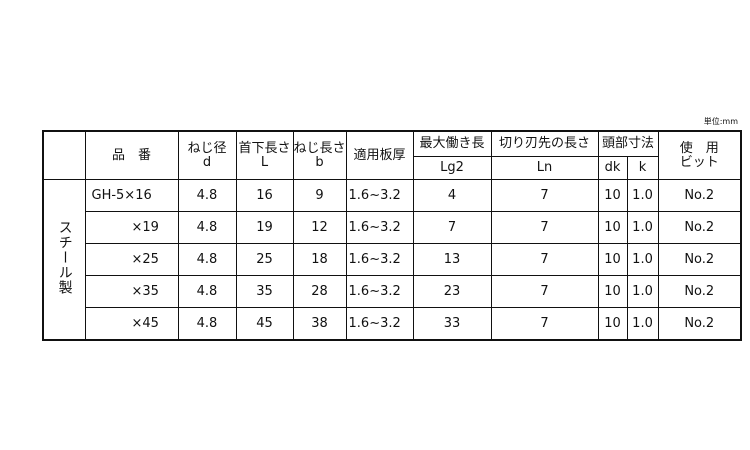 The height and width of the screenshot is (450, 750). What do you see at coordinates (319, 324) in the screenshot?
I see `cell-b: 38` at bounding box center [319, 324].